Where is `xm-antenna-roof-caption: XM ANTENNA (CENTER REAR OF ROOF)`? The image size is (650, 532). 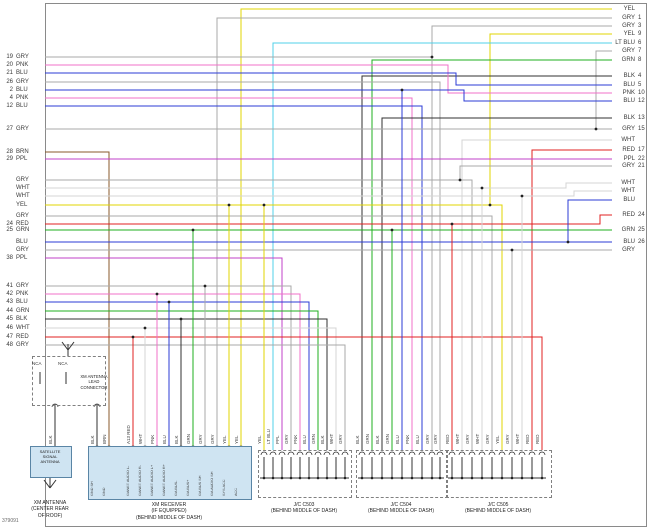
xm-antenna-roof-caption: XM ANTENNA (CENTER REAR OF ROOF) is located at coordinates (50, 509).